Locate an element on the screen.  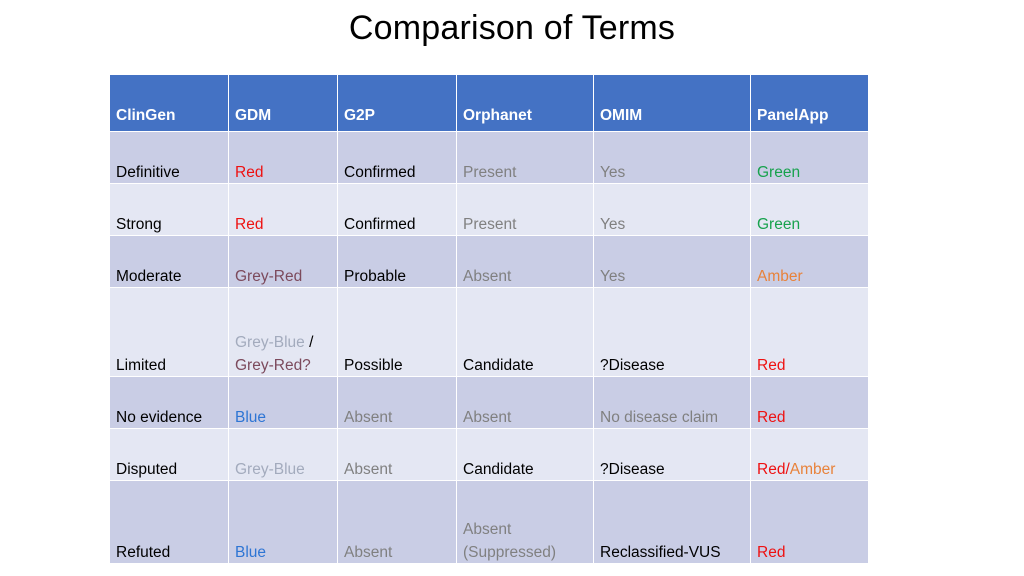
cell-text: No evidence is located at coordinates (159, 417).